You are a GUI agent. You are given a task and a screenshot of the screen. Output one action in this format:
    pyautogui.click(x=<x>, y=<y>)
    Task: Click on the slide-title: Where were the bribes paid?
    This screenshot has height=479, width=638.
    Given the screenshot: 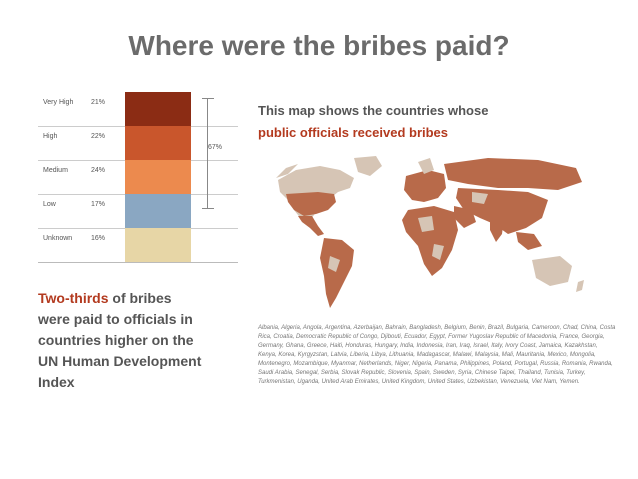 What is the action you would take?
    pyautogui.click(x=319, y=45)
    